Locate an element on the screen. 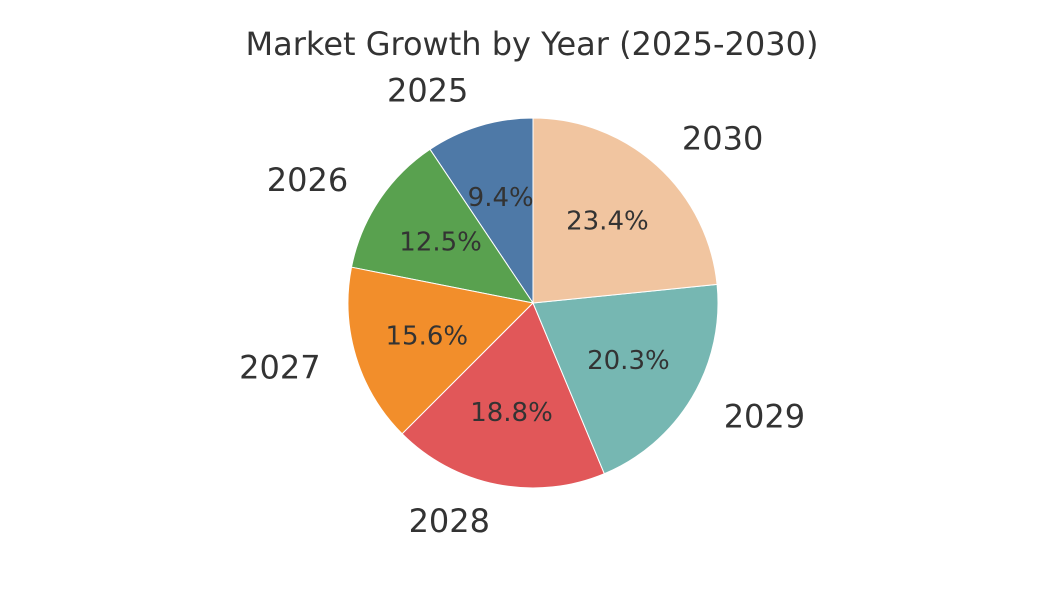 This screenshot has height=600, width=1040. percent-label-2030: 23.4% is located at coordinates (607, 222).